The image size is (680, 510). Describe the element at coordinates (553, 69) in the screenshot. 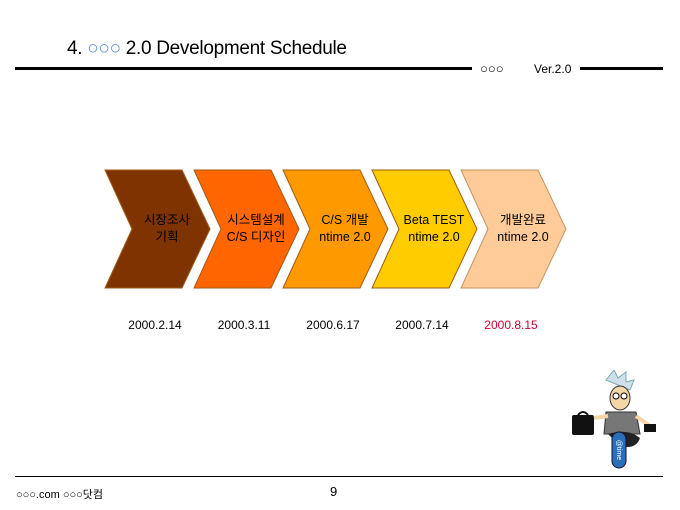

I see `version-label: Ver.2.0` at that location.